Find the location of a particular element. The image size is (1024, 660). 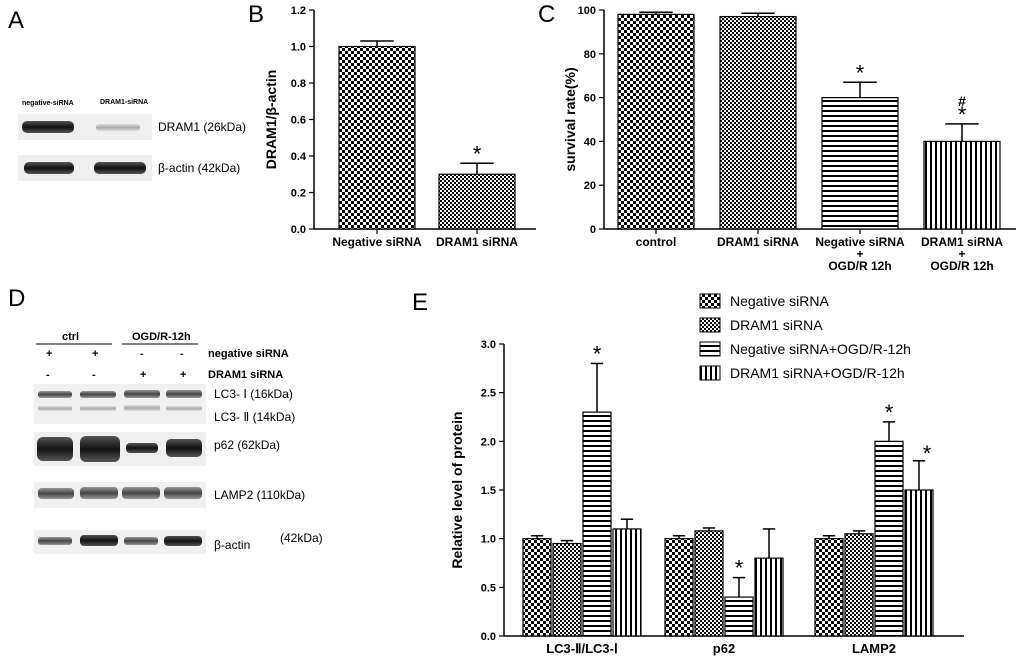

panel-letter-e: E is located at coordinates (420, 302).